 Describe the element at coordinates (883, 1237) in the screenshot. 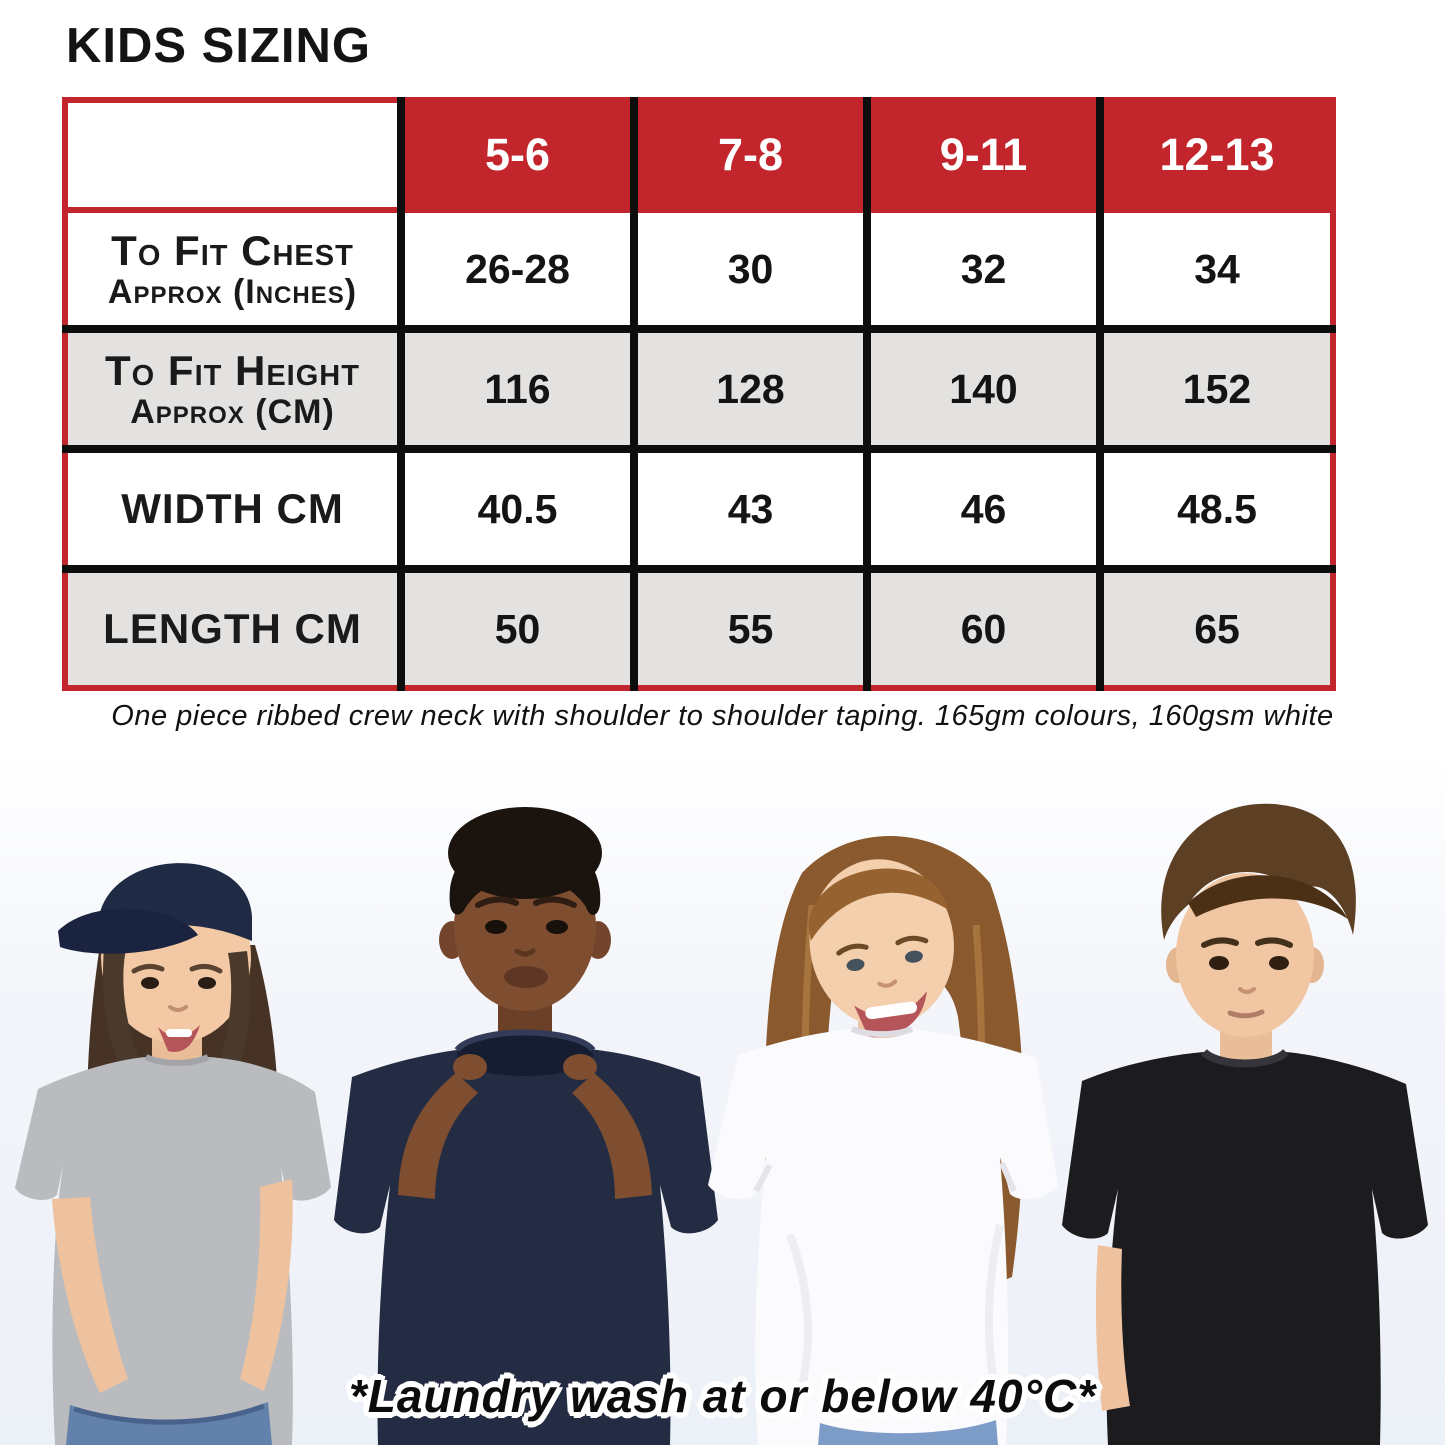

I see `white-tee-shape` at that location.